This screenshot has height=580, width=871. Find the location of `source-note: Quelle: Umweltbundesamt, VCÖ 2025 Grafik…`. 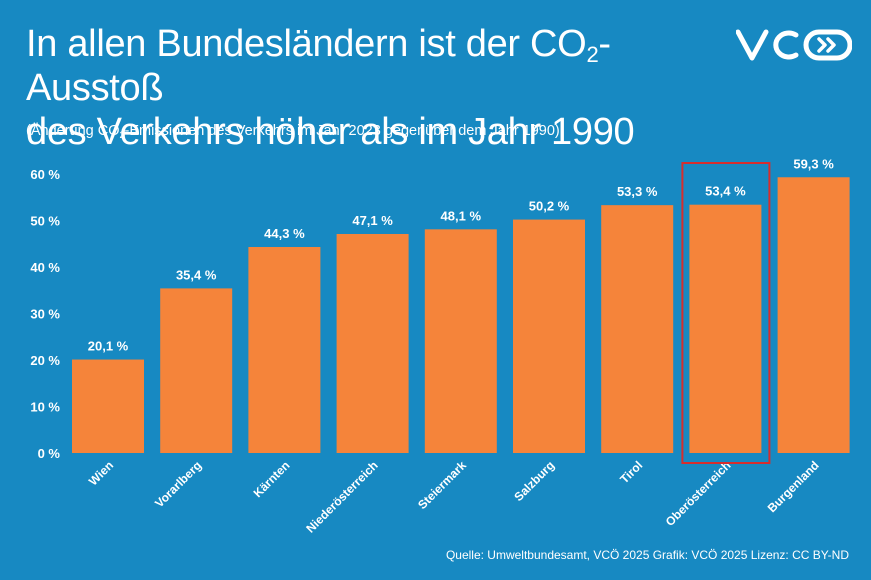

source-note: Quelle: Umweltbundesamt, VCÖ 2025 Grafik… is located at coordinates (647, 555).